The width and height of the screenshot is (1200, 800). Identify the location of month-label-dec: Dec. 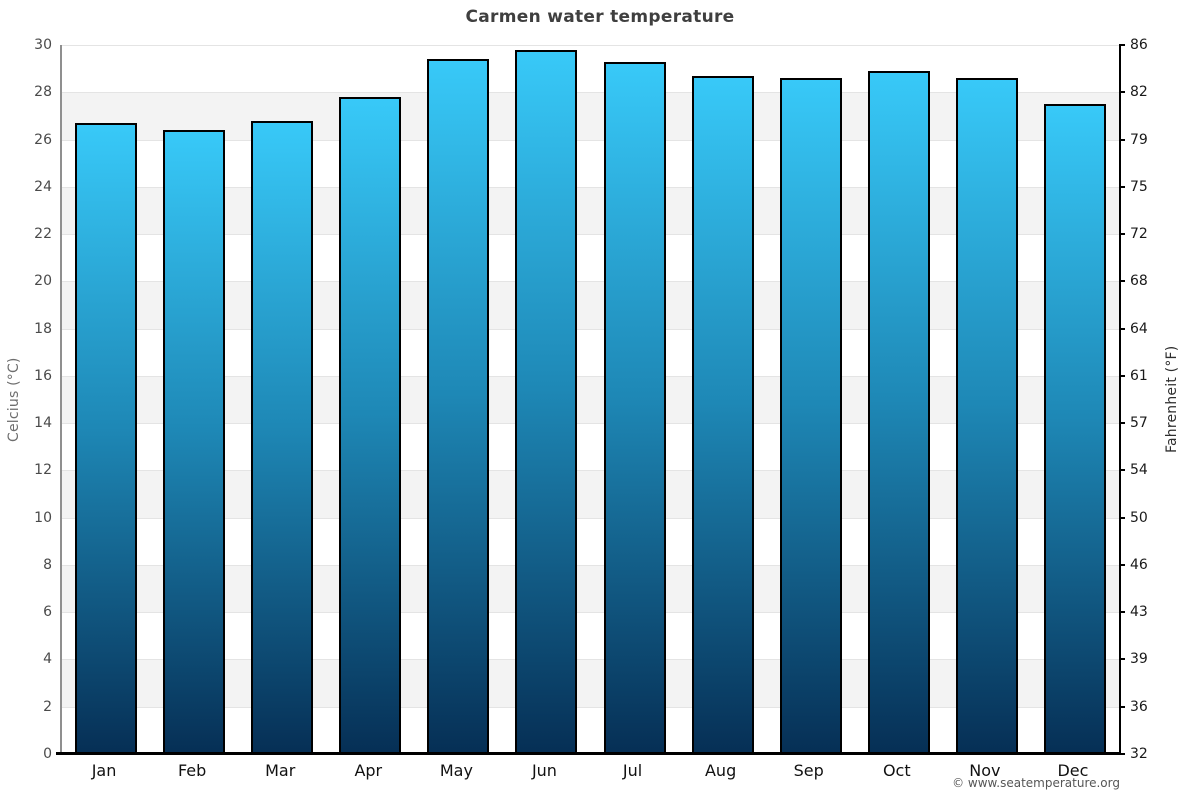
(1073, 770).